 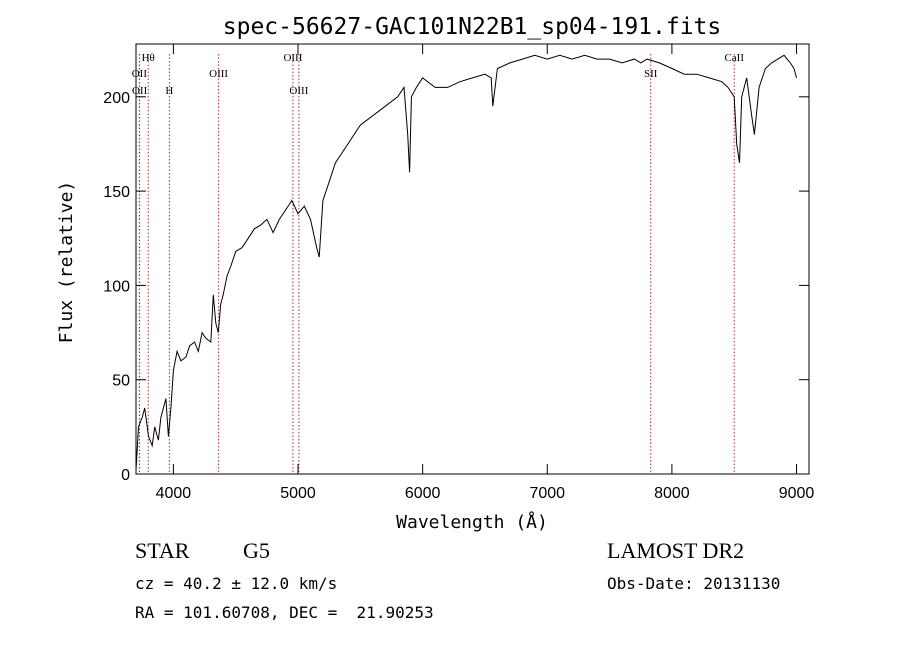 I want to click on x-axis-label: Wavelength (Å), so click(x=472, y=522).